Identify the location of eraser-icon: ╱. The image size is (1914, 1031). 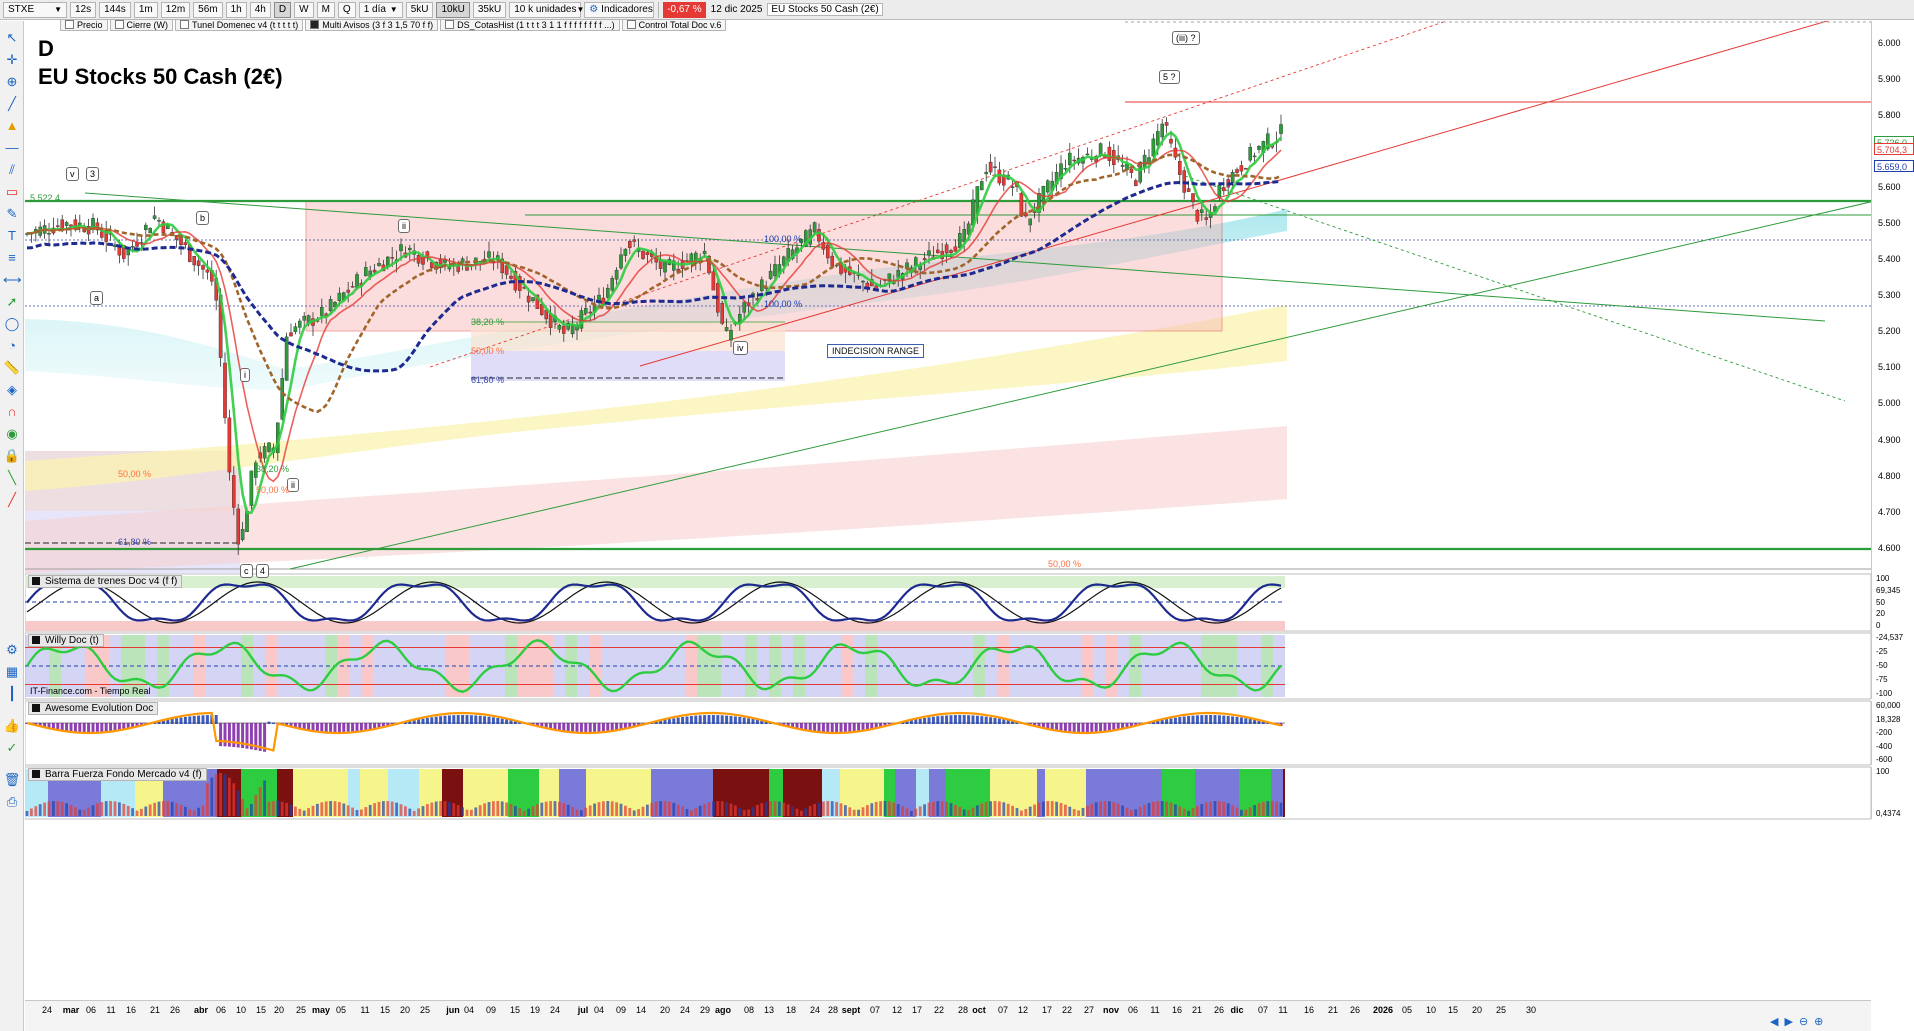
(12, 499).